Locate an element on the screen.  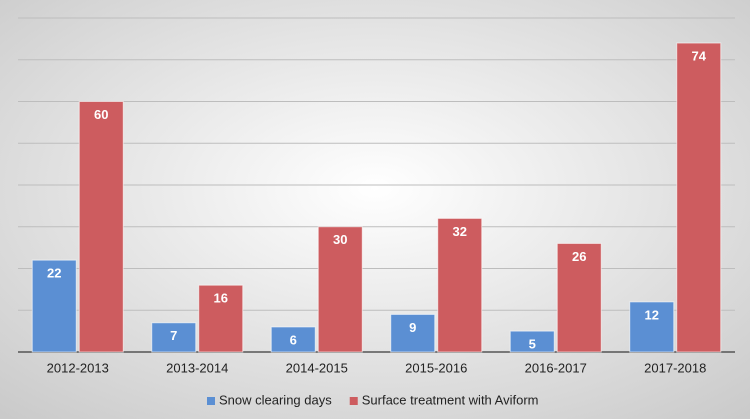
data-label: 30 is located at coordinates (340, 239).